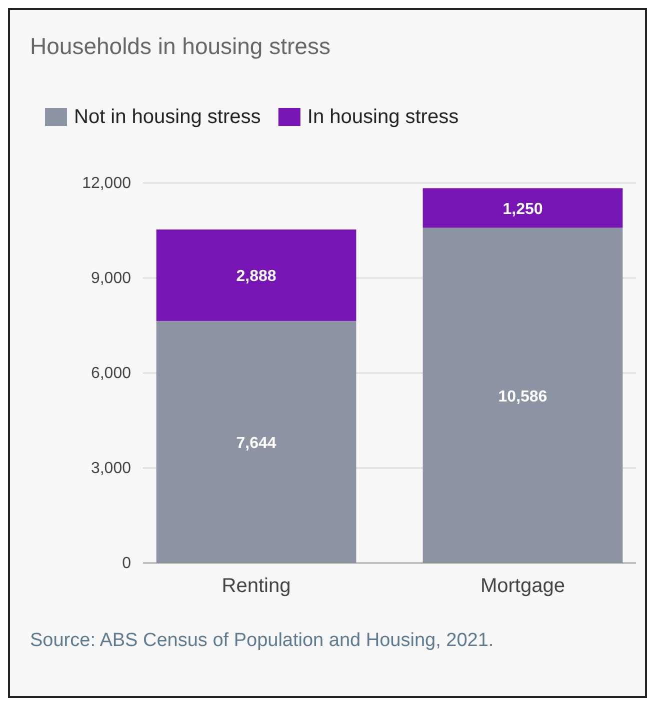 This screenshot has height=706, width=647. What do you see at coordinates (111, 278) in the screenshot?
I see `y-tick-label: 9,000` at bounding box center [111, 278].